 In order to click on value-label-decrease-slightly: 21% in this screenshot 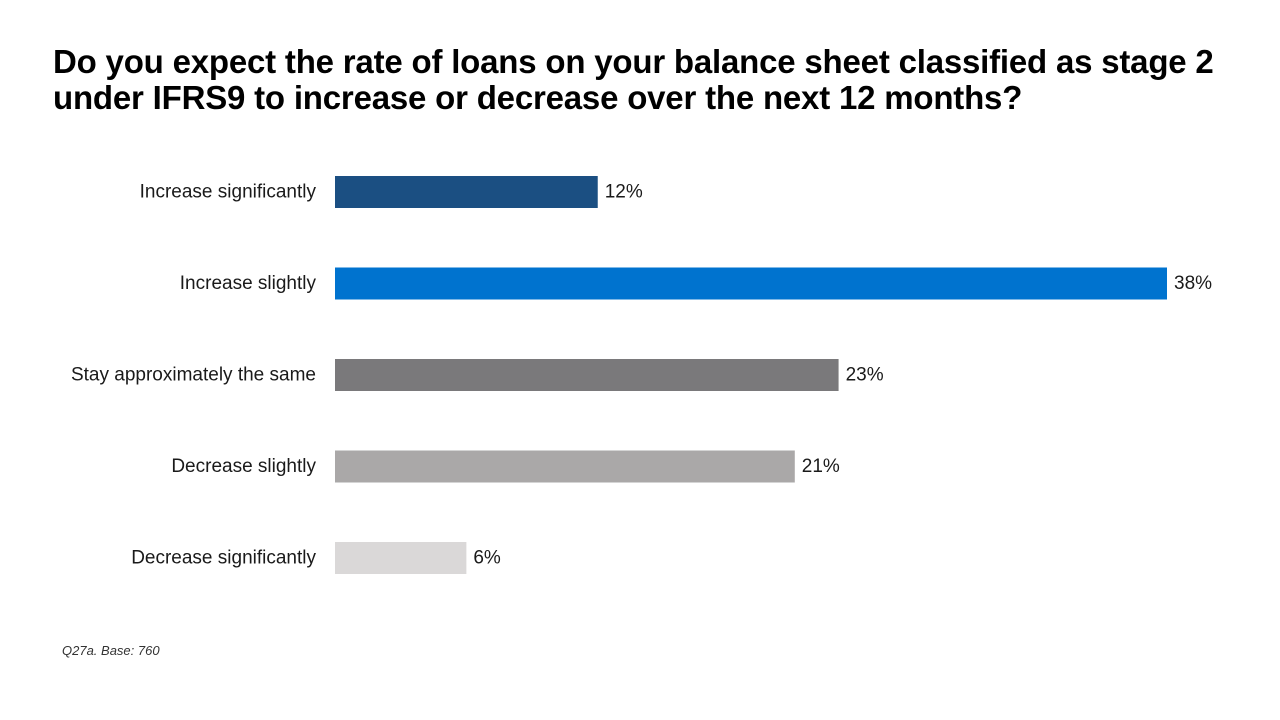, I will do `click(821, 466)`.